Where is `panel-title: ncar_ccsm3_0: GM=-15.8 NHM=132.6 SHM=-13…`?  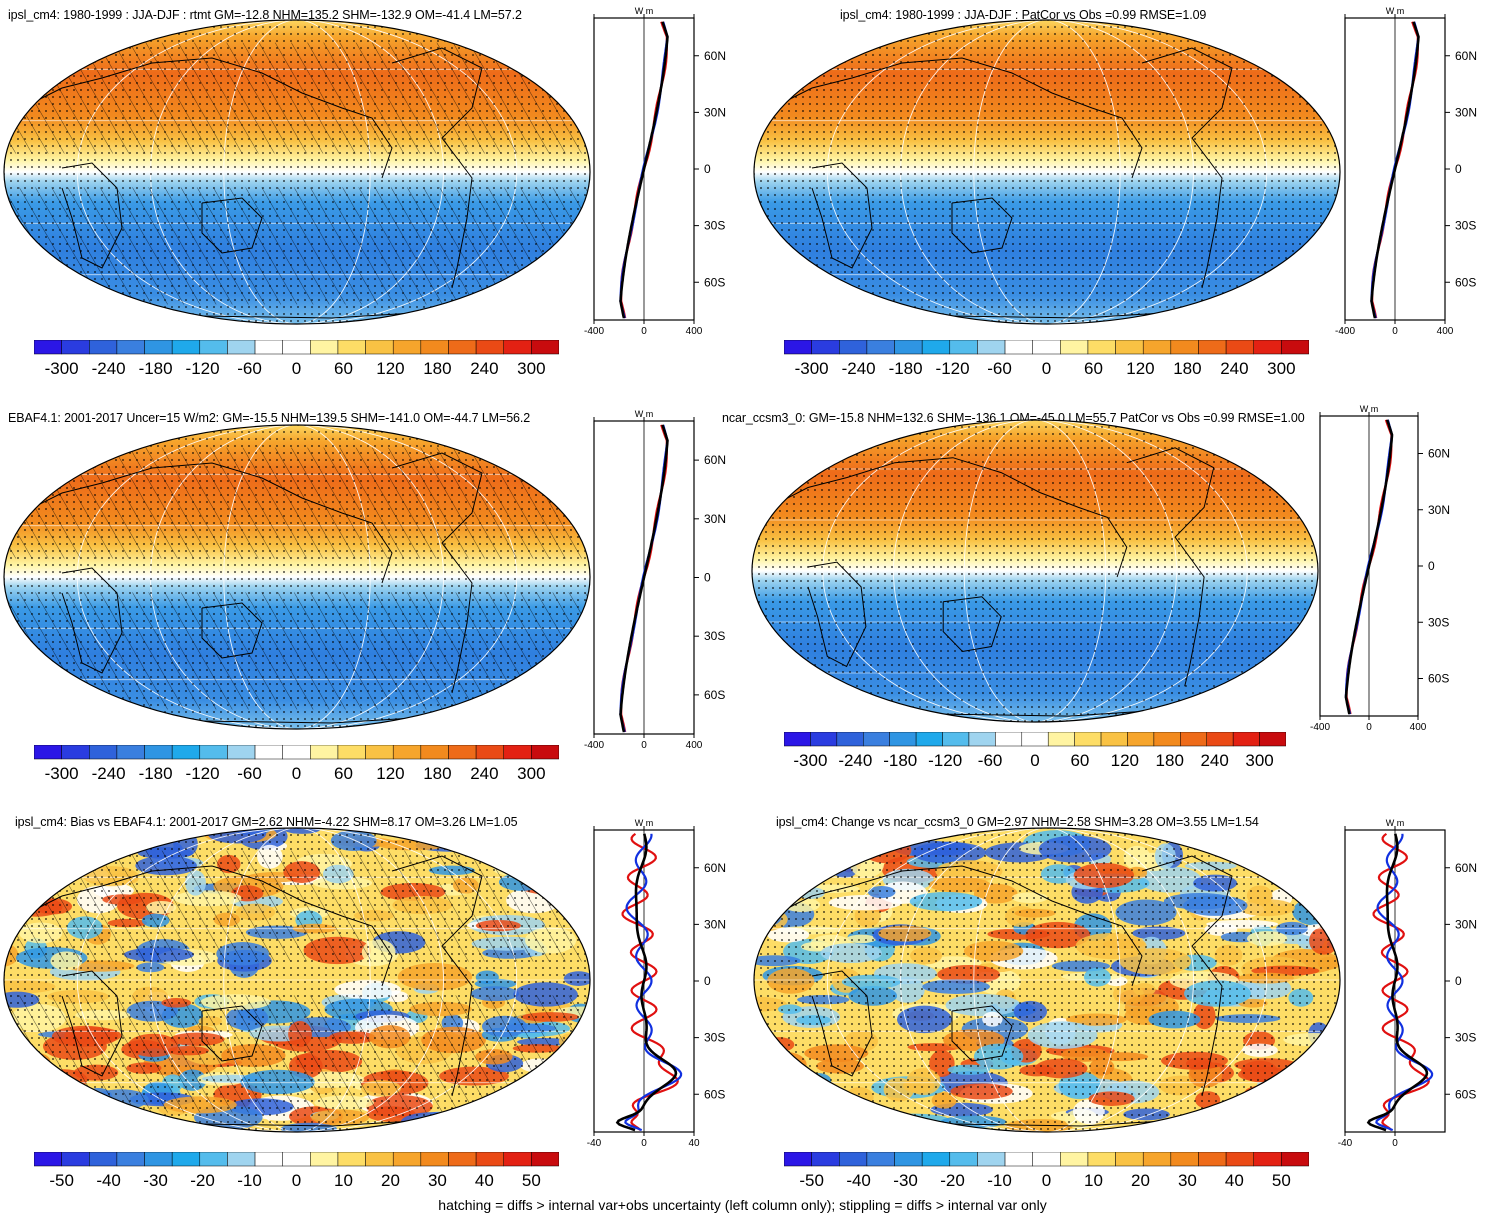
panel-title: ncar_ccsm3_0: GM=-15.8 NHM=132.6 SHM=-13… is located at coordinates (1013, 418).